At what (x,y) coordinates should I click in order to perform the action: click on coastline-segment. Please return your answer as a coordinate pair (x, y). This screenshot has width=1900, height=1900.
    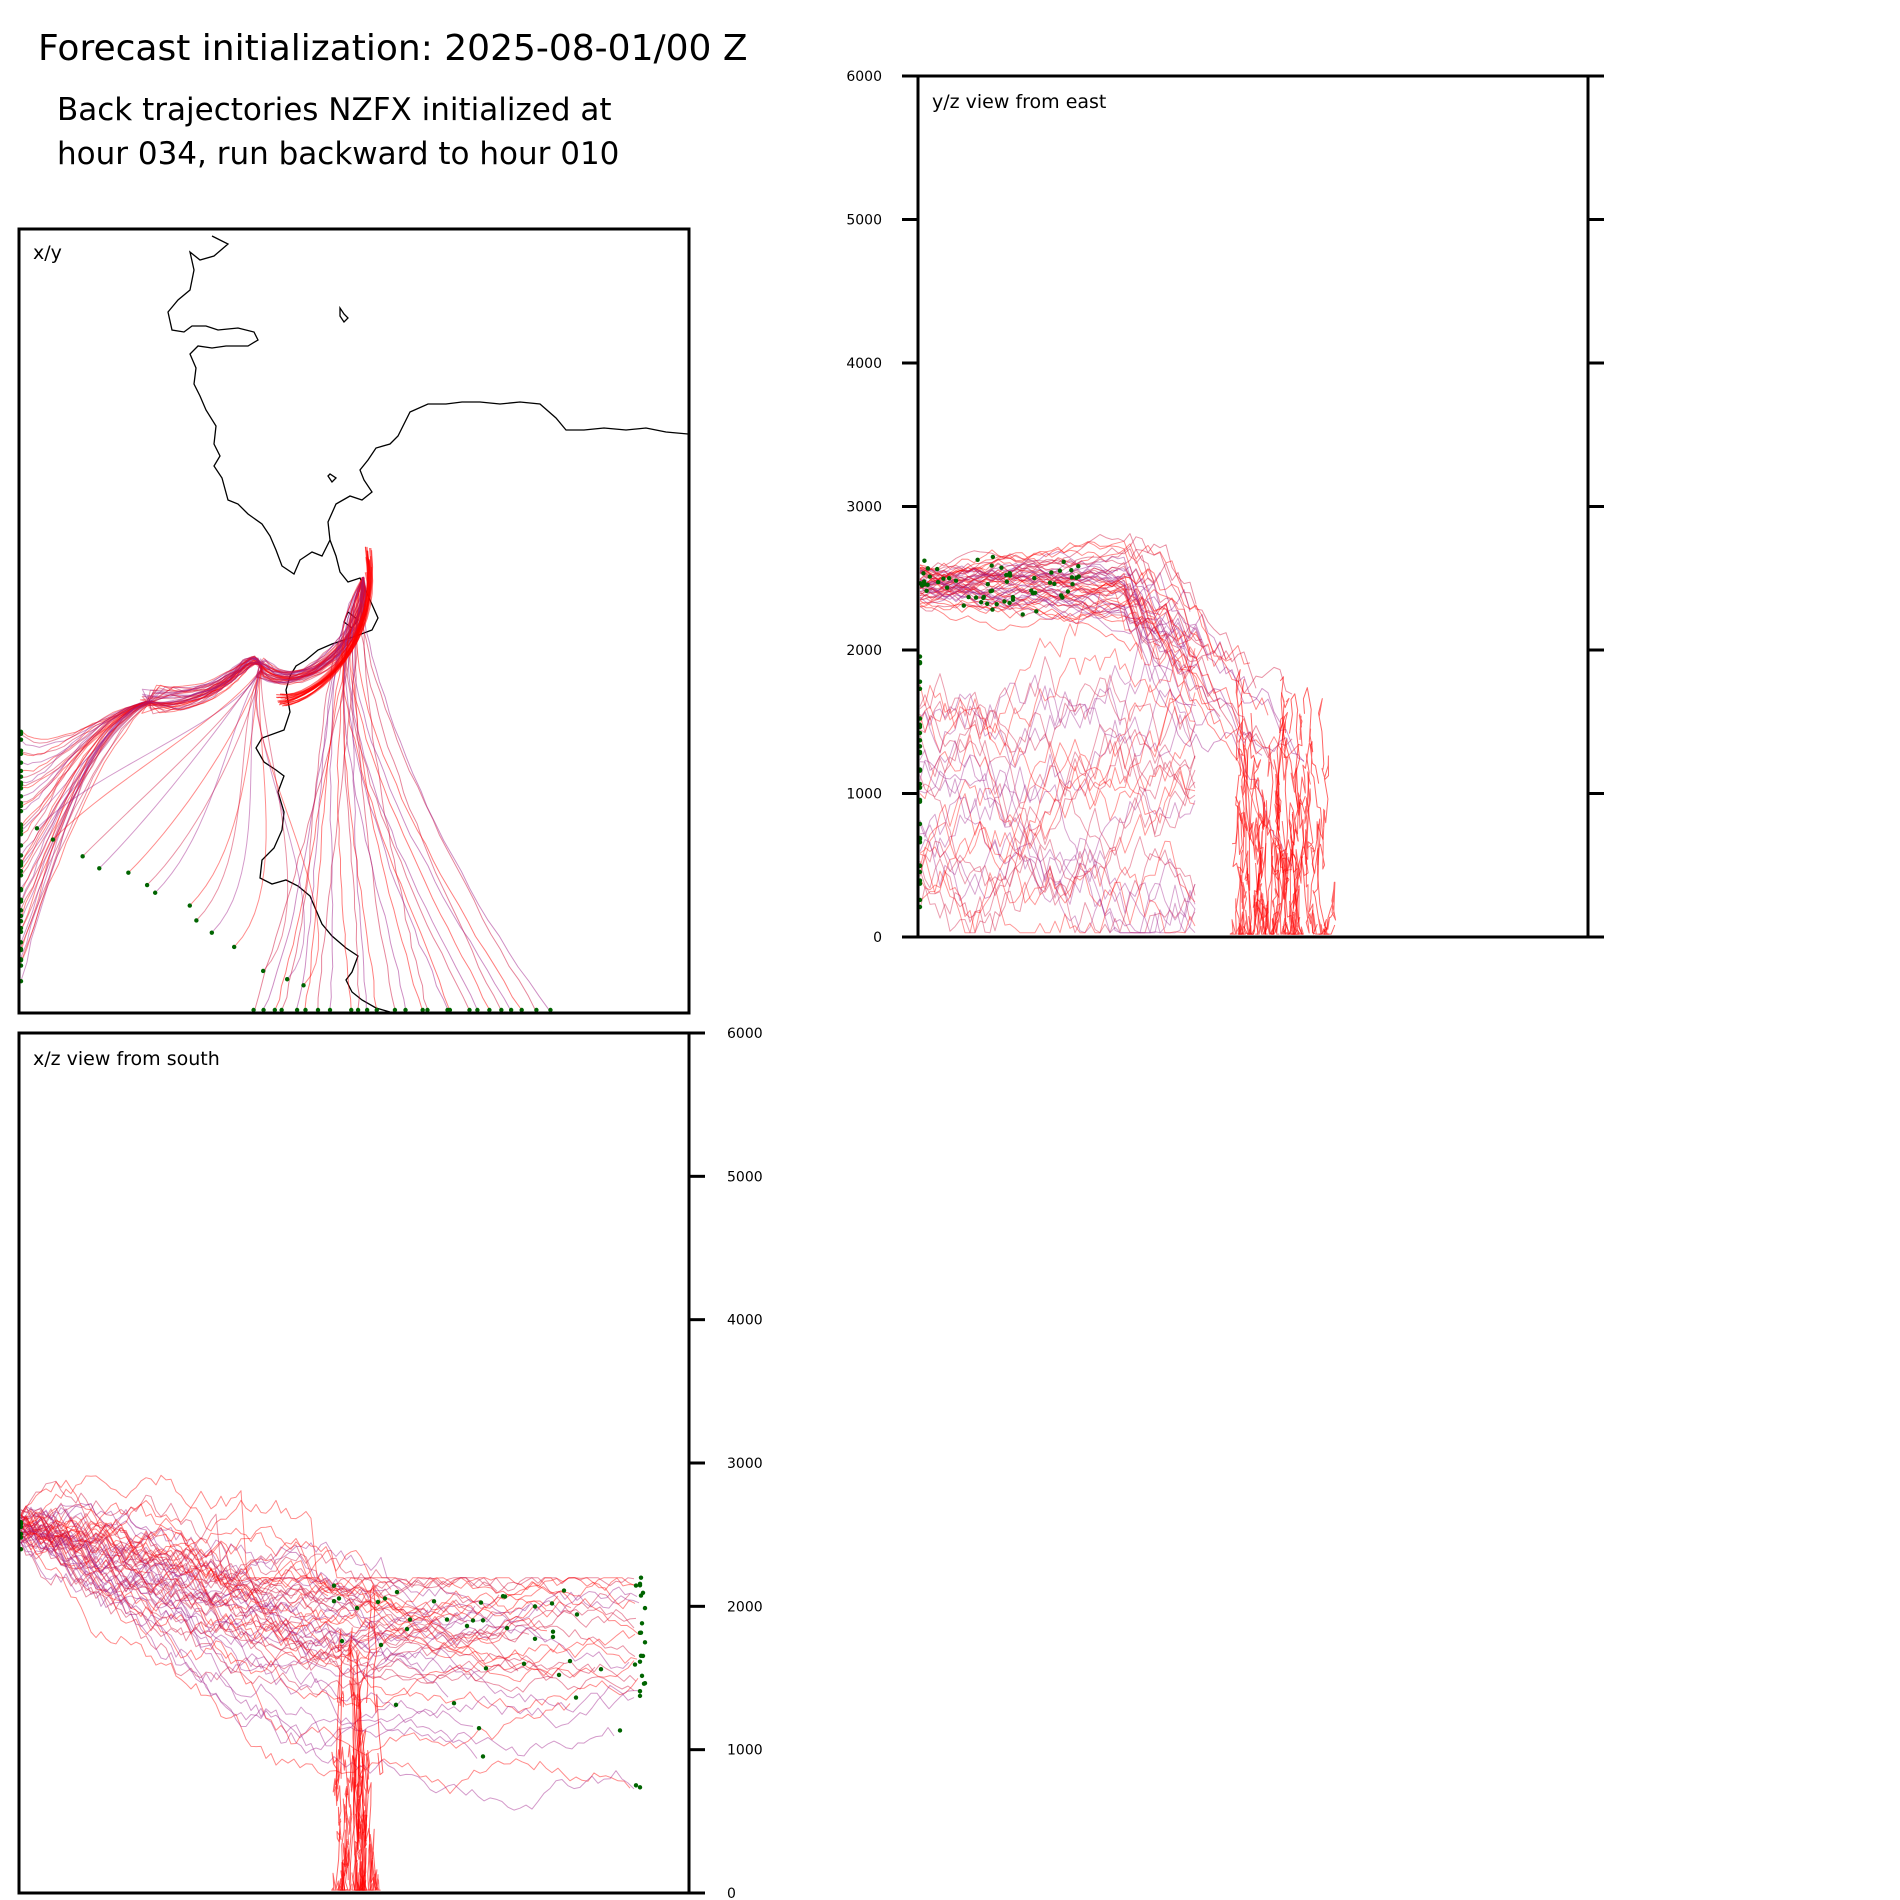
    Looking at the image, I should click on (344, 314).